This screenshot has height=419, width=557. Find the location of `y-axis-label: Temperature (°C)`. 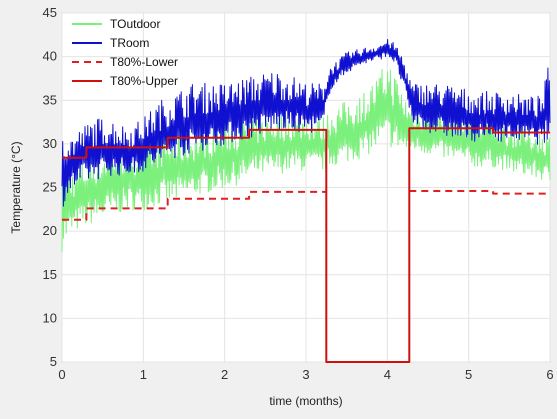

y-axis-label: Temperature (°C) is located at coordinates (16, 187).